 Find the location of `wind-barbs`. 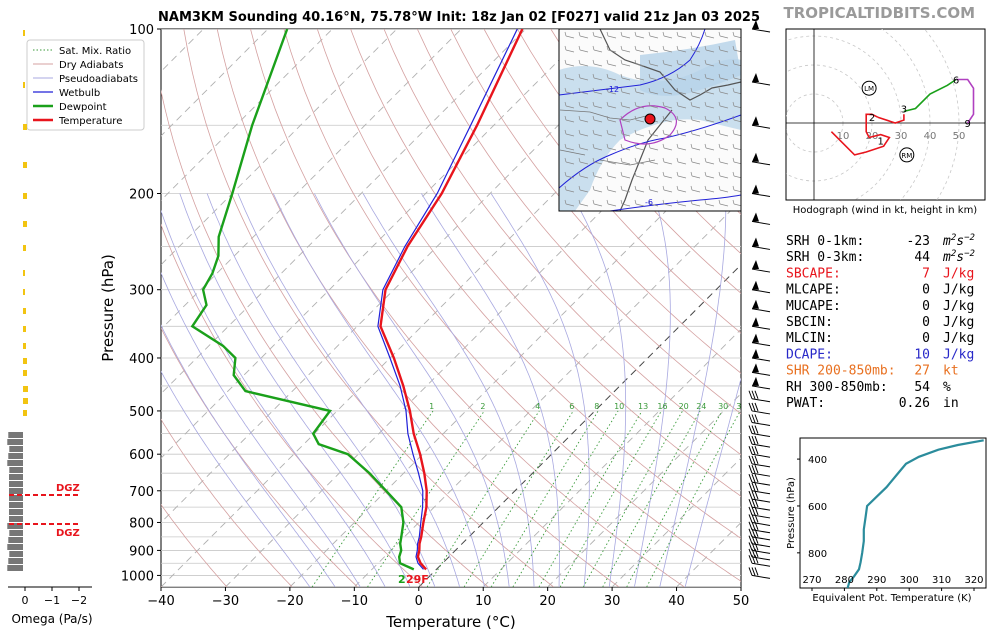

wind-barbs is located at coordinates (759, 299).